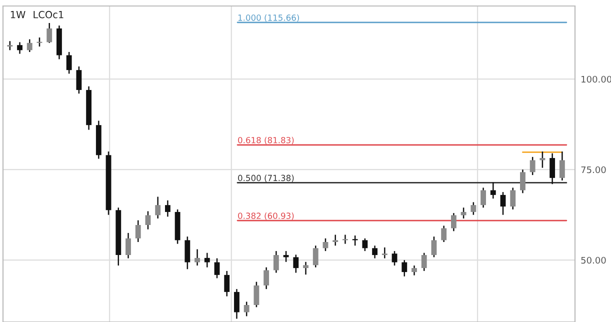  What do you see at coordinates (266, 178) in the screenshot?
I see `ref-line-label: 0.500 (71.38)` at bounding box center [266, 178].